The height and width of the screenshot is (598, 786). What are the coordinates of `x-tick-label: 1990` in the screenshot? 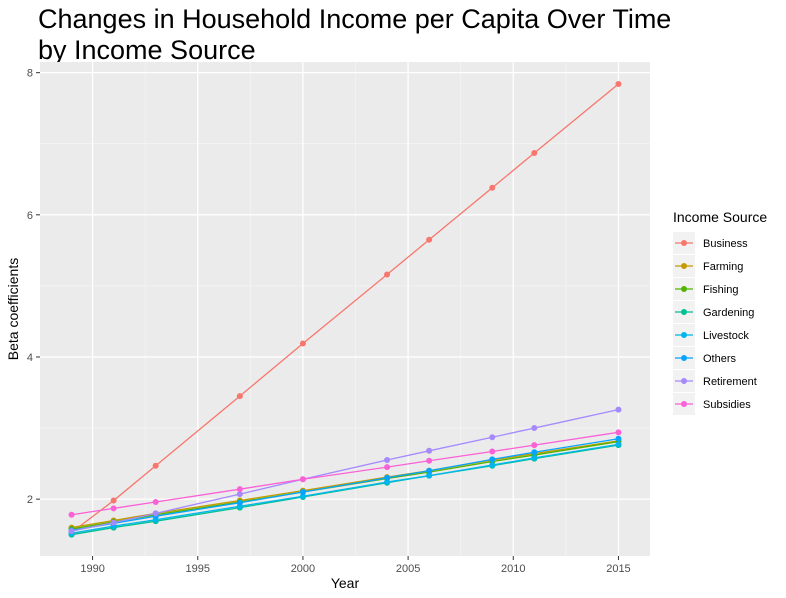 It's located at (92, 569).